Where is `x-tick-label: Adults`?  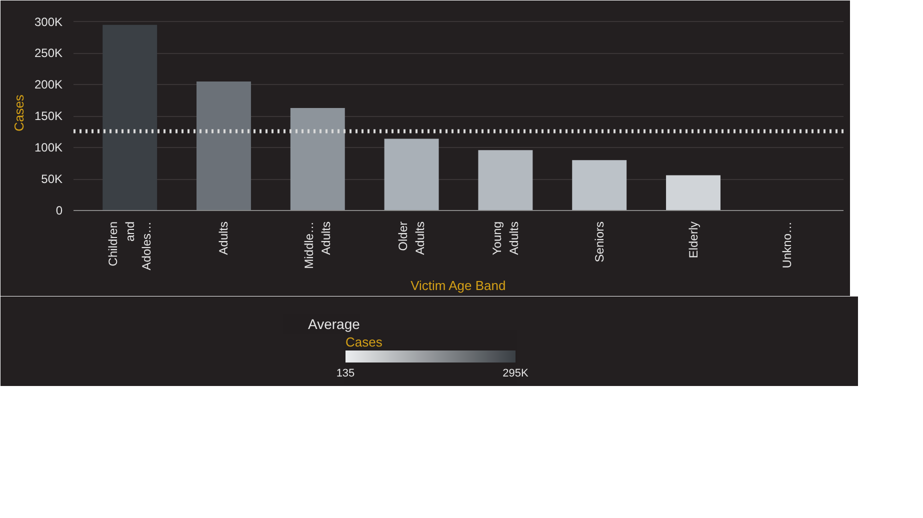
x-tick-label: Adults is located at coordinates (223, 238).